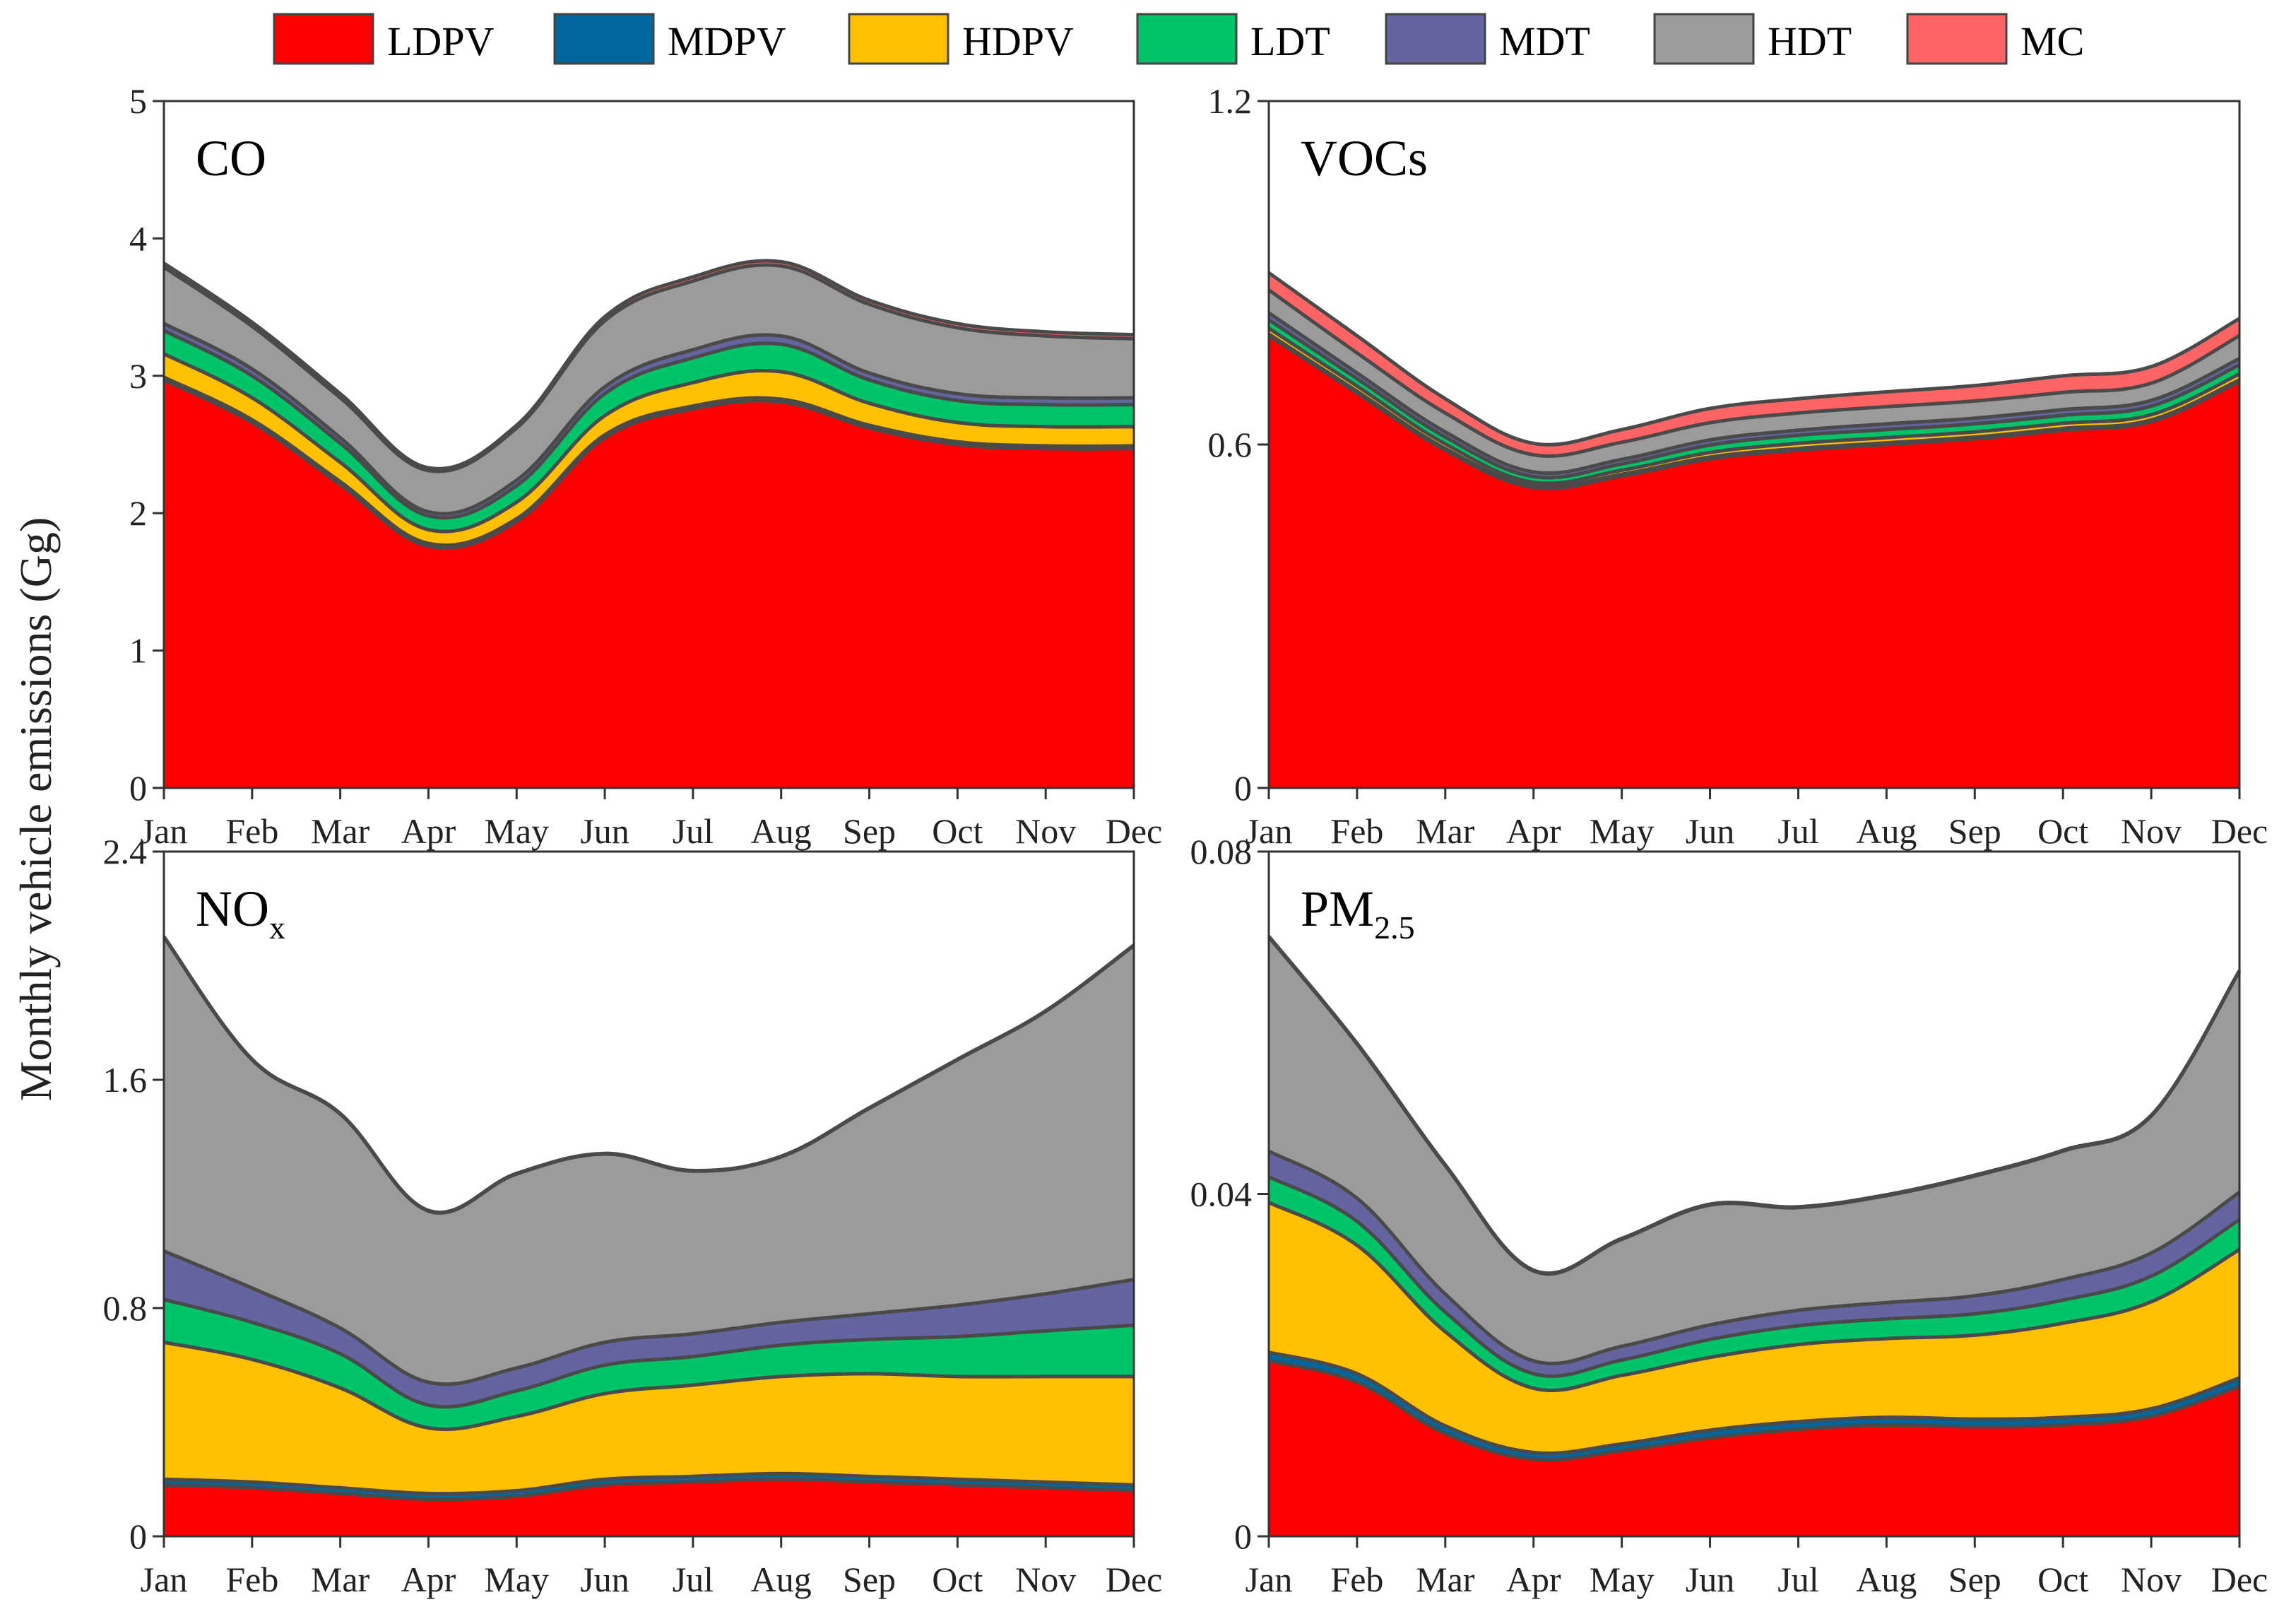  What do you see at coordinates (36, 809) in the screenshot?
I see `y-axis-label: Monthly vehicle emissions (Gg)` at bounding box center [36, 809].